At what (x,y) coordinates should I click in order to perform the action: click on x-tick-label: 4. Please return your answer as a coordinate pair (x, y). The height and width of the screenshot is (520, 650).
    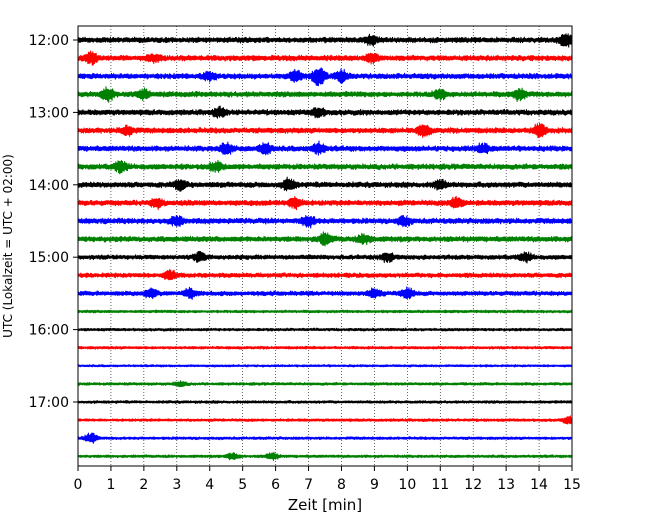
    Looking at the image, I should click on (209, 485).